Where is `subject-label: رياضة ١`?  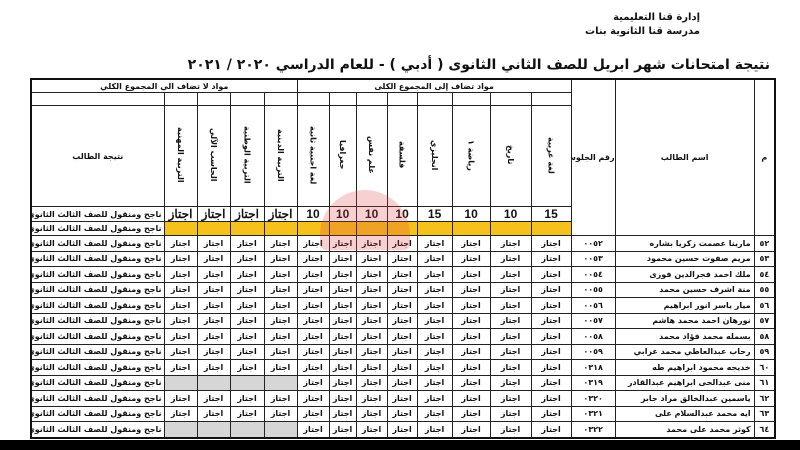 subject-label: رياضة ١ is located at coordinates (471, 155).